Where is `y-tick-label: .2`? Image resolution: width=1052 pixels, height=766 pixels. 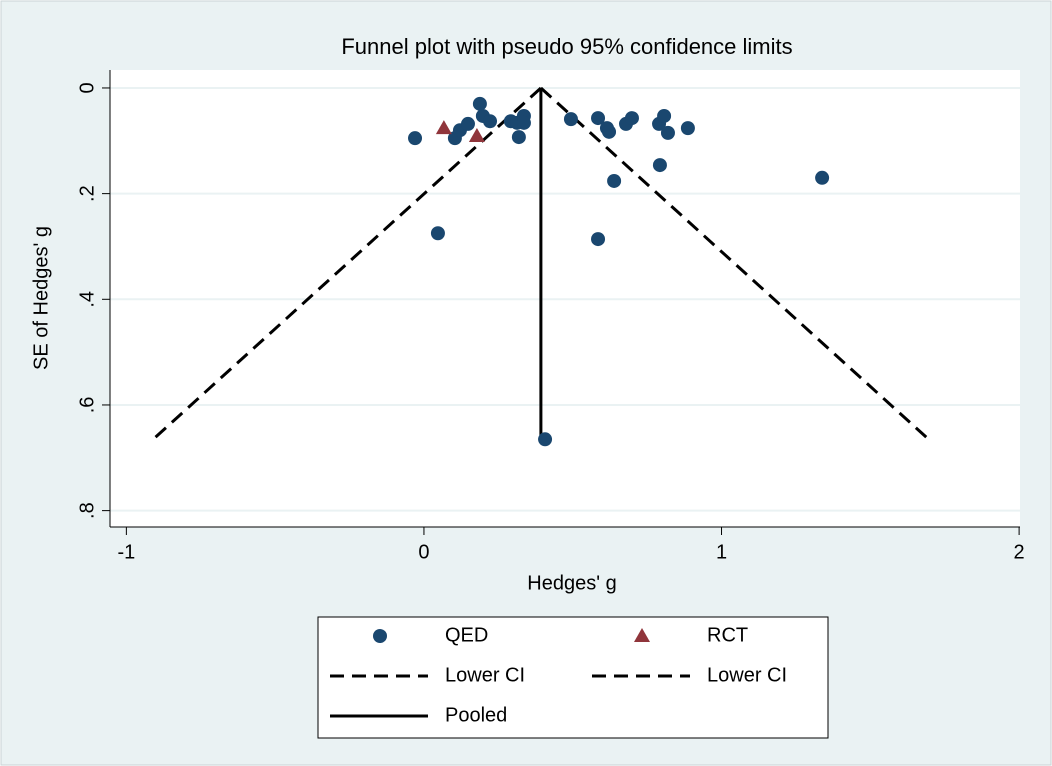
y-tick-label: .2 is located at coordinates (87, 193).